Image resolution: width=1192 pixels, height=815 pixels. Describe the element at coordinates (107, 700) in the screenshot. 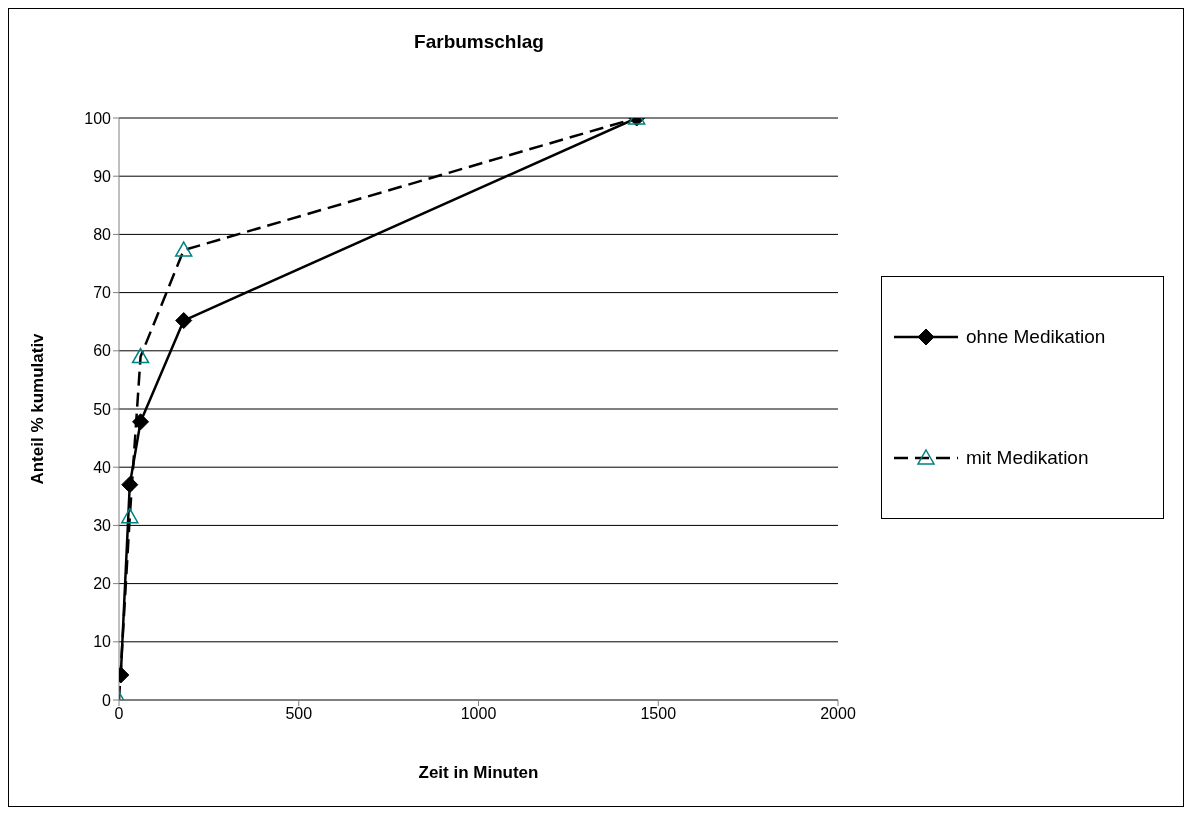

I see `y-tick-label: 0` at that location.